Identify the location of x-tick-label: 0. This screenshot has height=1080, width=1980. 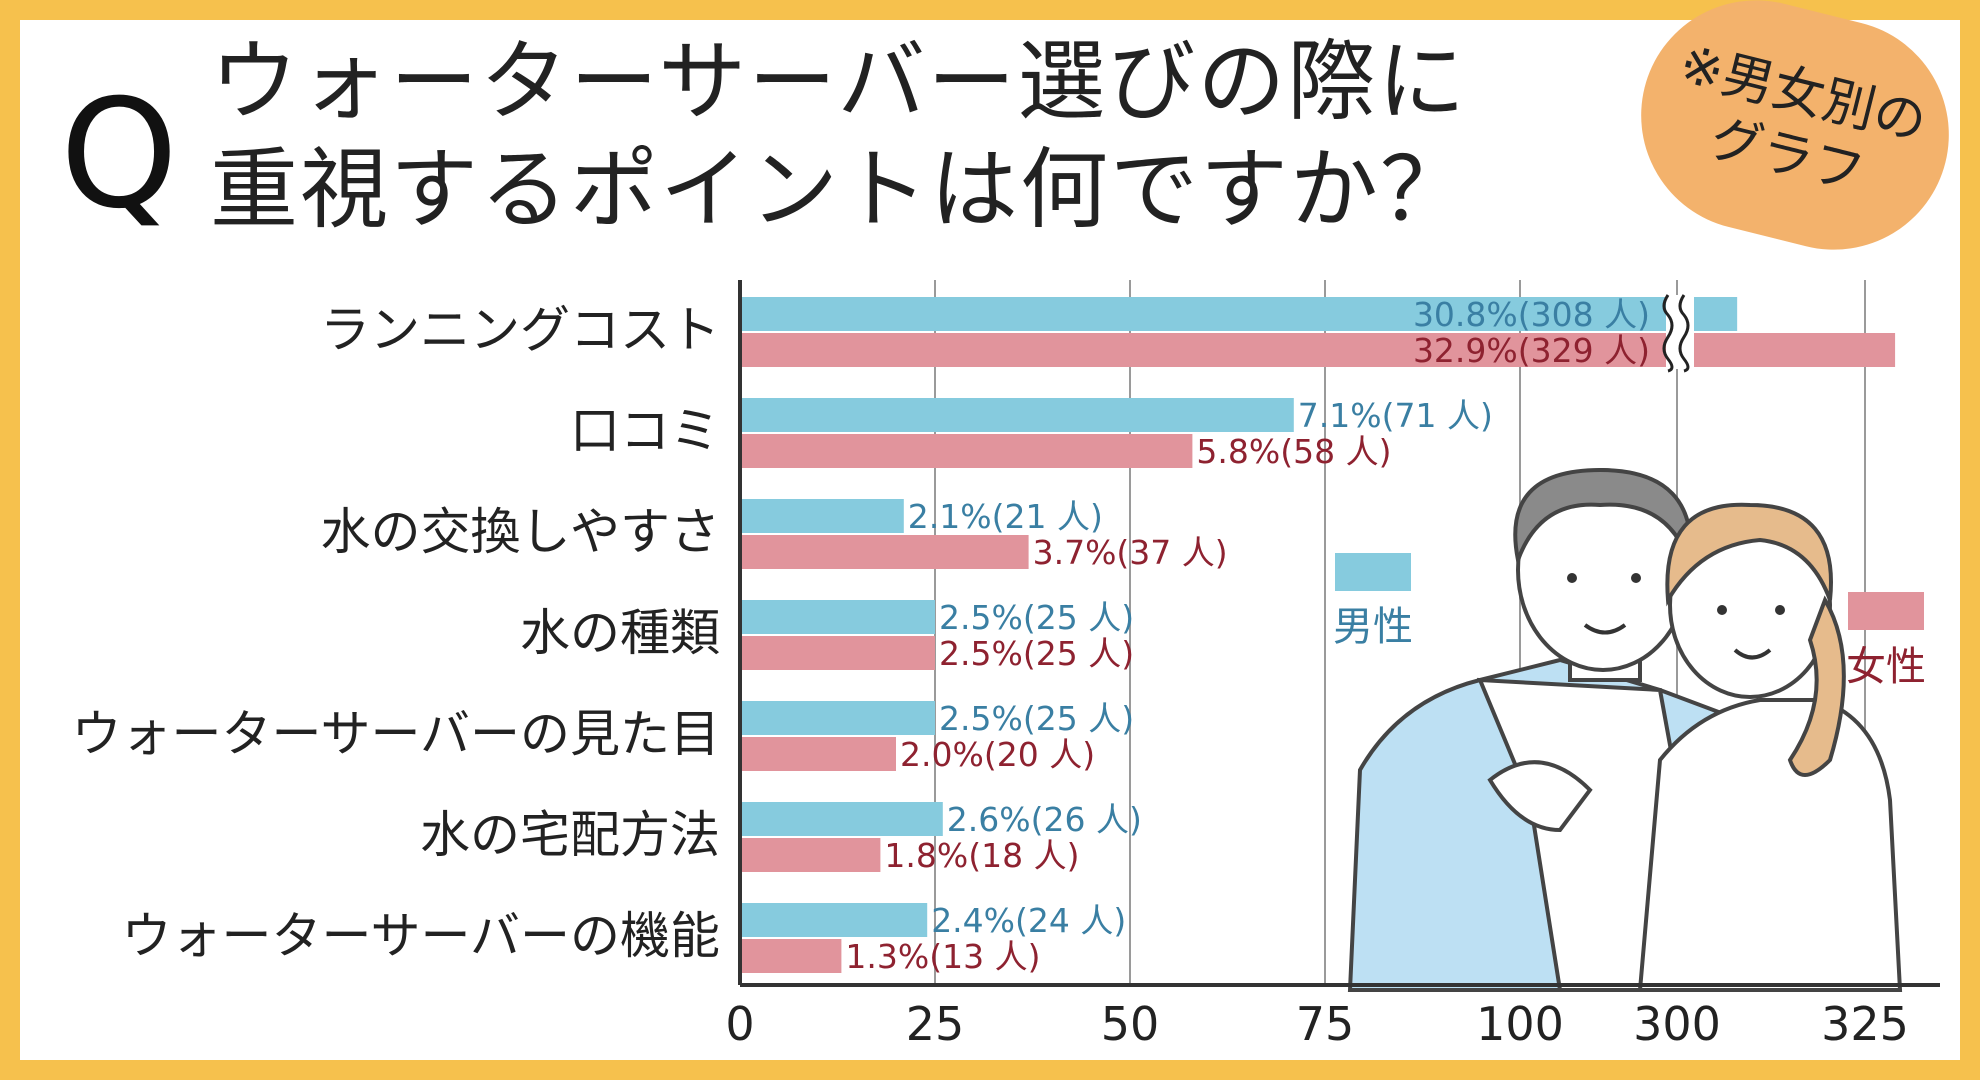
(739, 1024).